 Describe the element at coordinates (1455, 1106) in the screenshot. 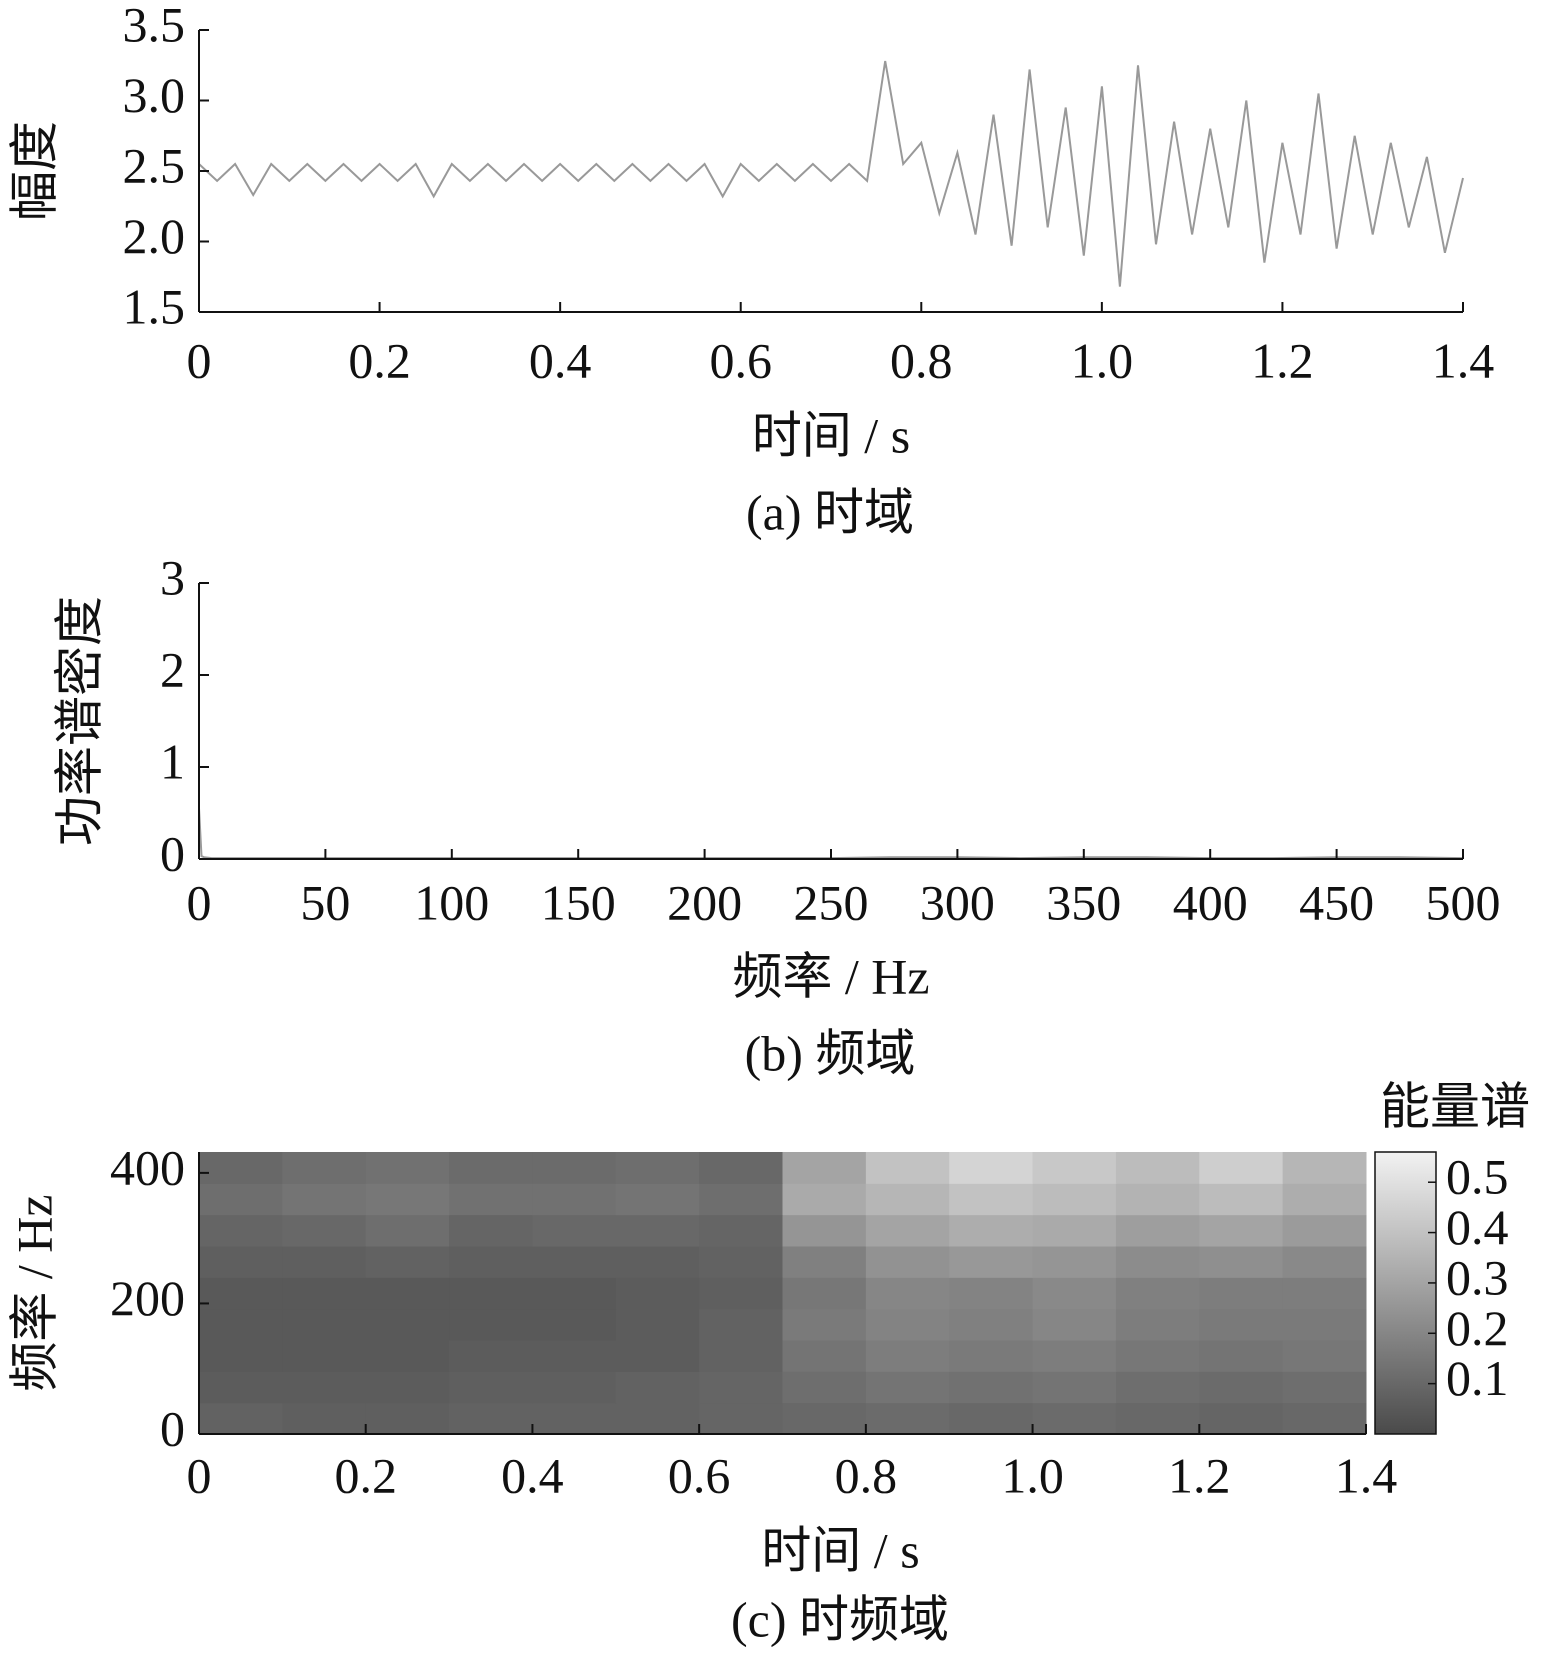

I see `colorbar-label: 能量谱` at that location.